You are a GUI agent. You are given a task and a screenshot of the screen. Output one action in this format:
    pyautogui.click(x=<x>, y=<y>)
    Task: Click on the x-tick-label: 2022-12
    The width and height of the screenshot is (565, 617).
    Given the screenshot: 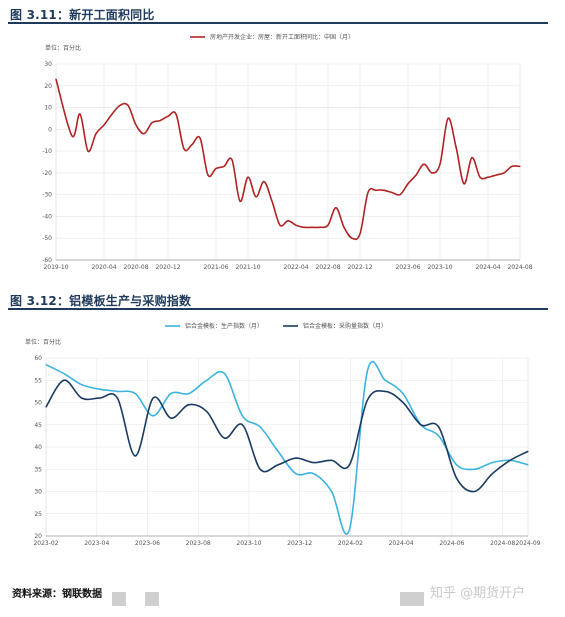 What is the action you would take?
    pyautogui.click(x=359, y=267)
    